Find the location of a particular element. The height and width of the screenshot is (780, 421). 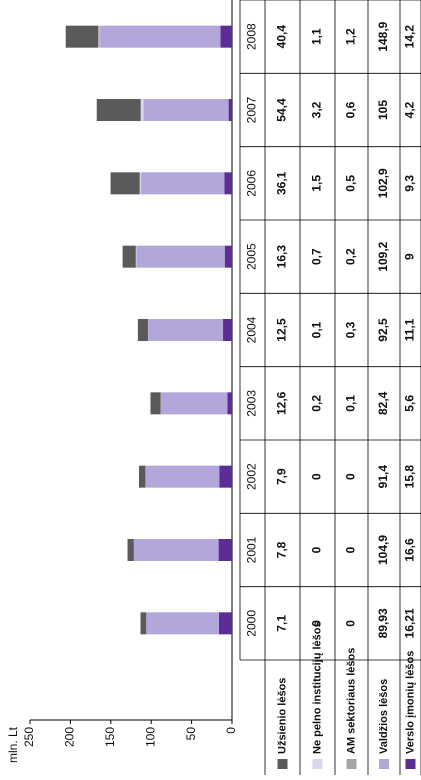

table-cell: 4,2 is located at coordinates (410, 109).